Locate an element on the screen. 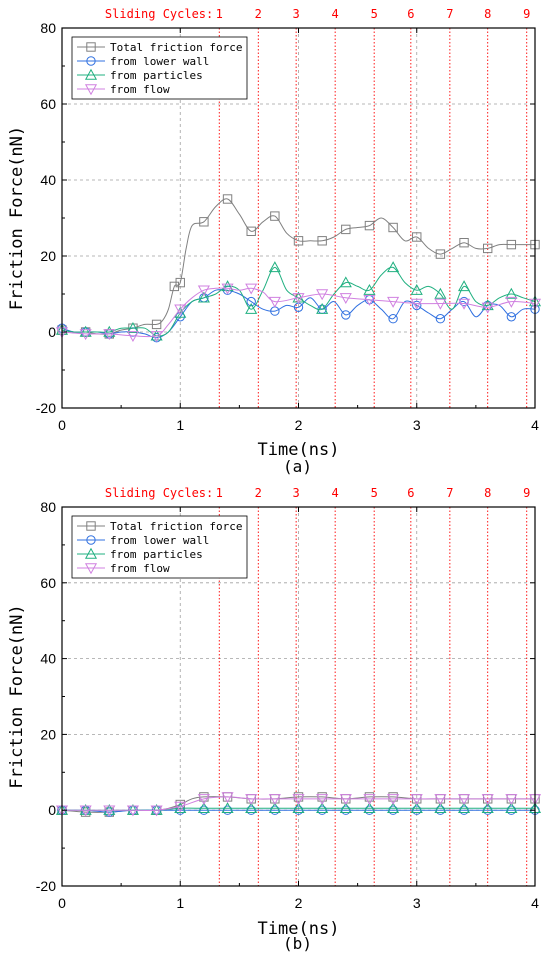 This screenshot has width=550, height=962. cycle-label: 3 is located at coordinates (296, 493).